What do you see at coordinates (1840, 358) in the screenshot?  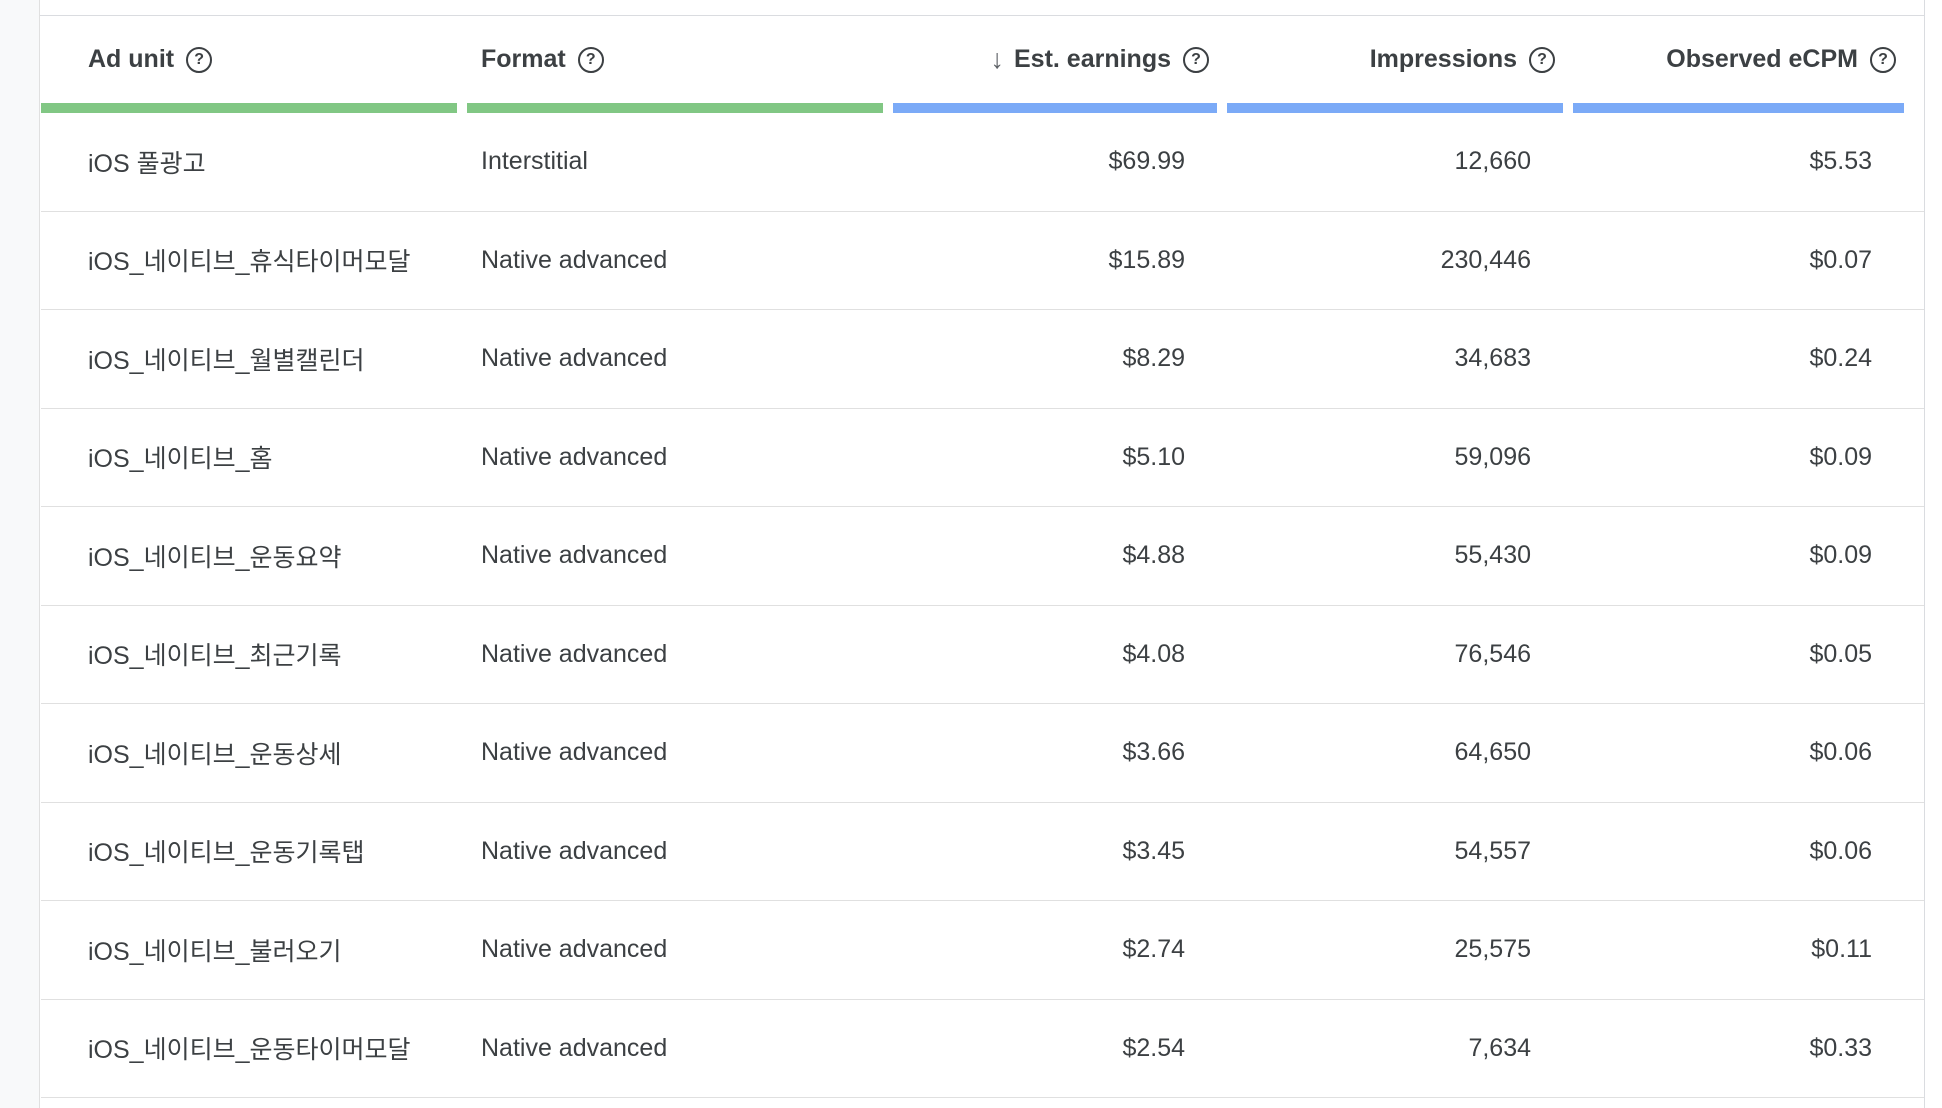 I see `cell-observed-ecpm: $0.24` at bounding box center [1840, 358].